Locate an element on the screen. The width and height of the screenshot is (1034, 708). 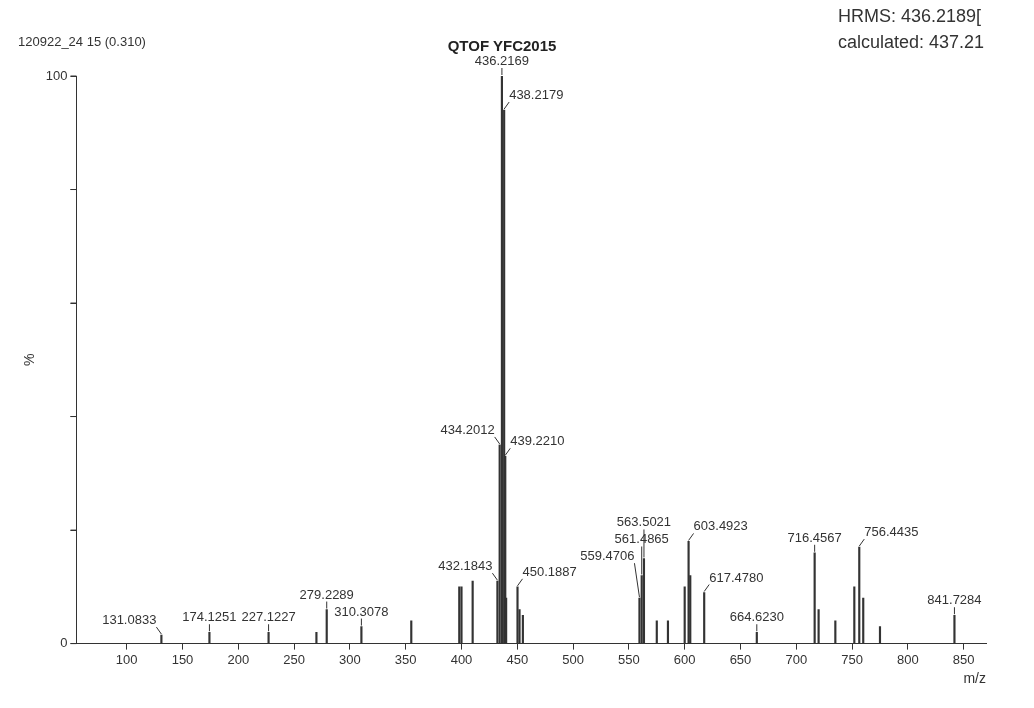
y-axis-title: % is located at coordinates (29, 360).